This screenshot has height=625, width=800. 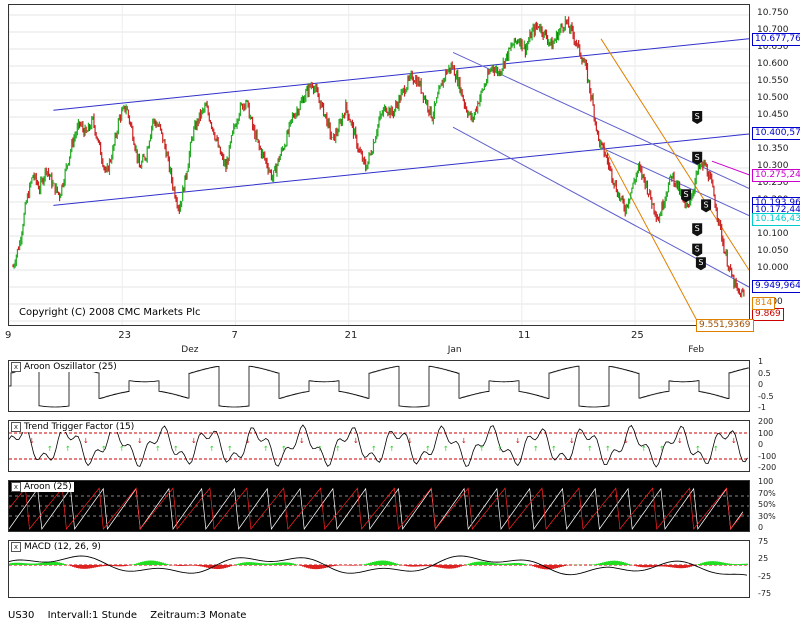 I want to click on macd-panel: x MACD (12, 26, 9), so click(x=379, y=569).